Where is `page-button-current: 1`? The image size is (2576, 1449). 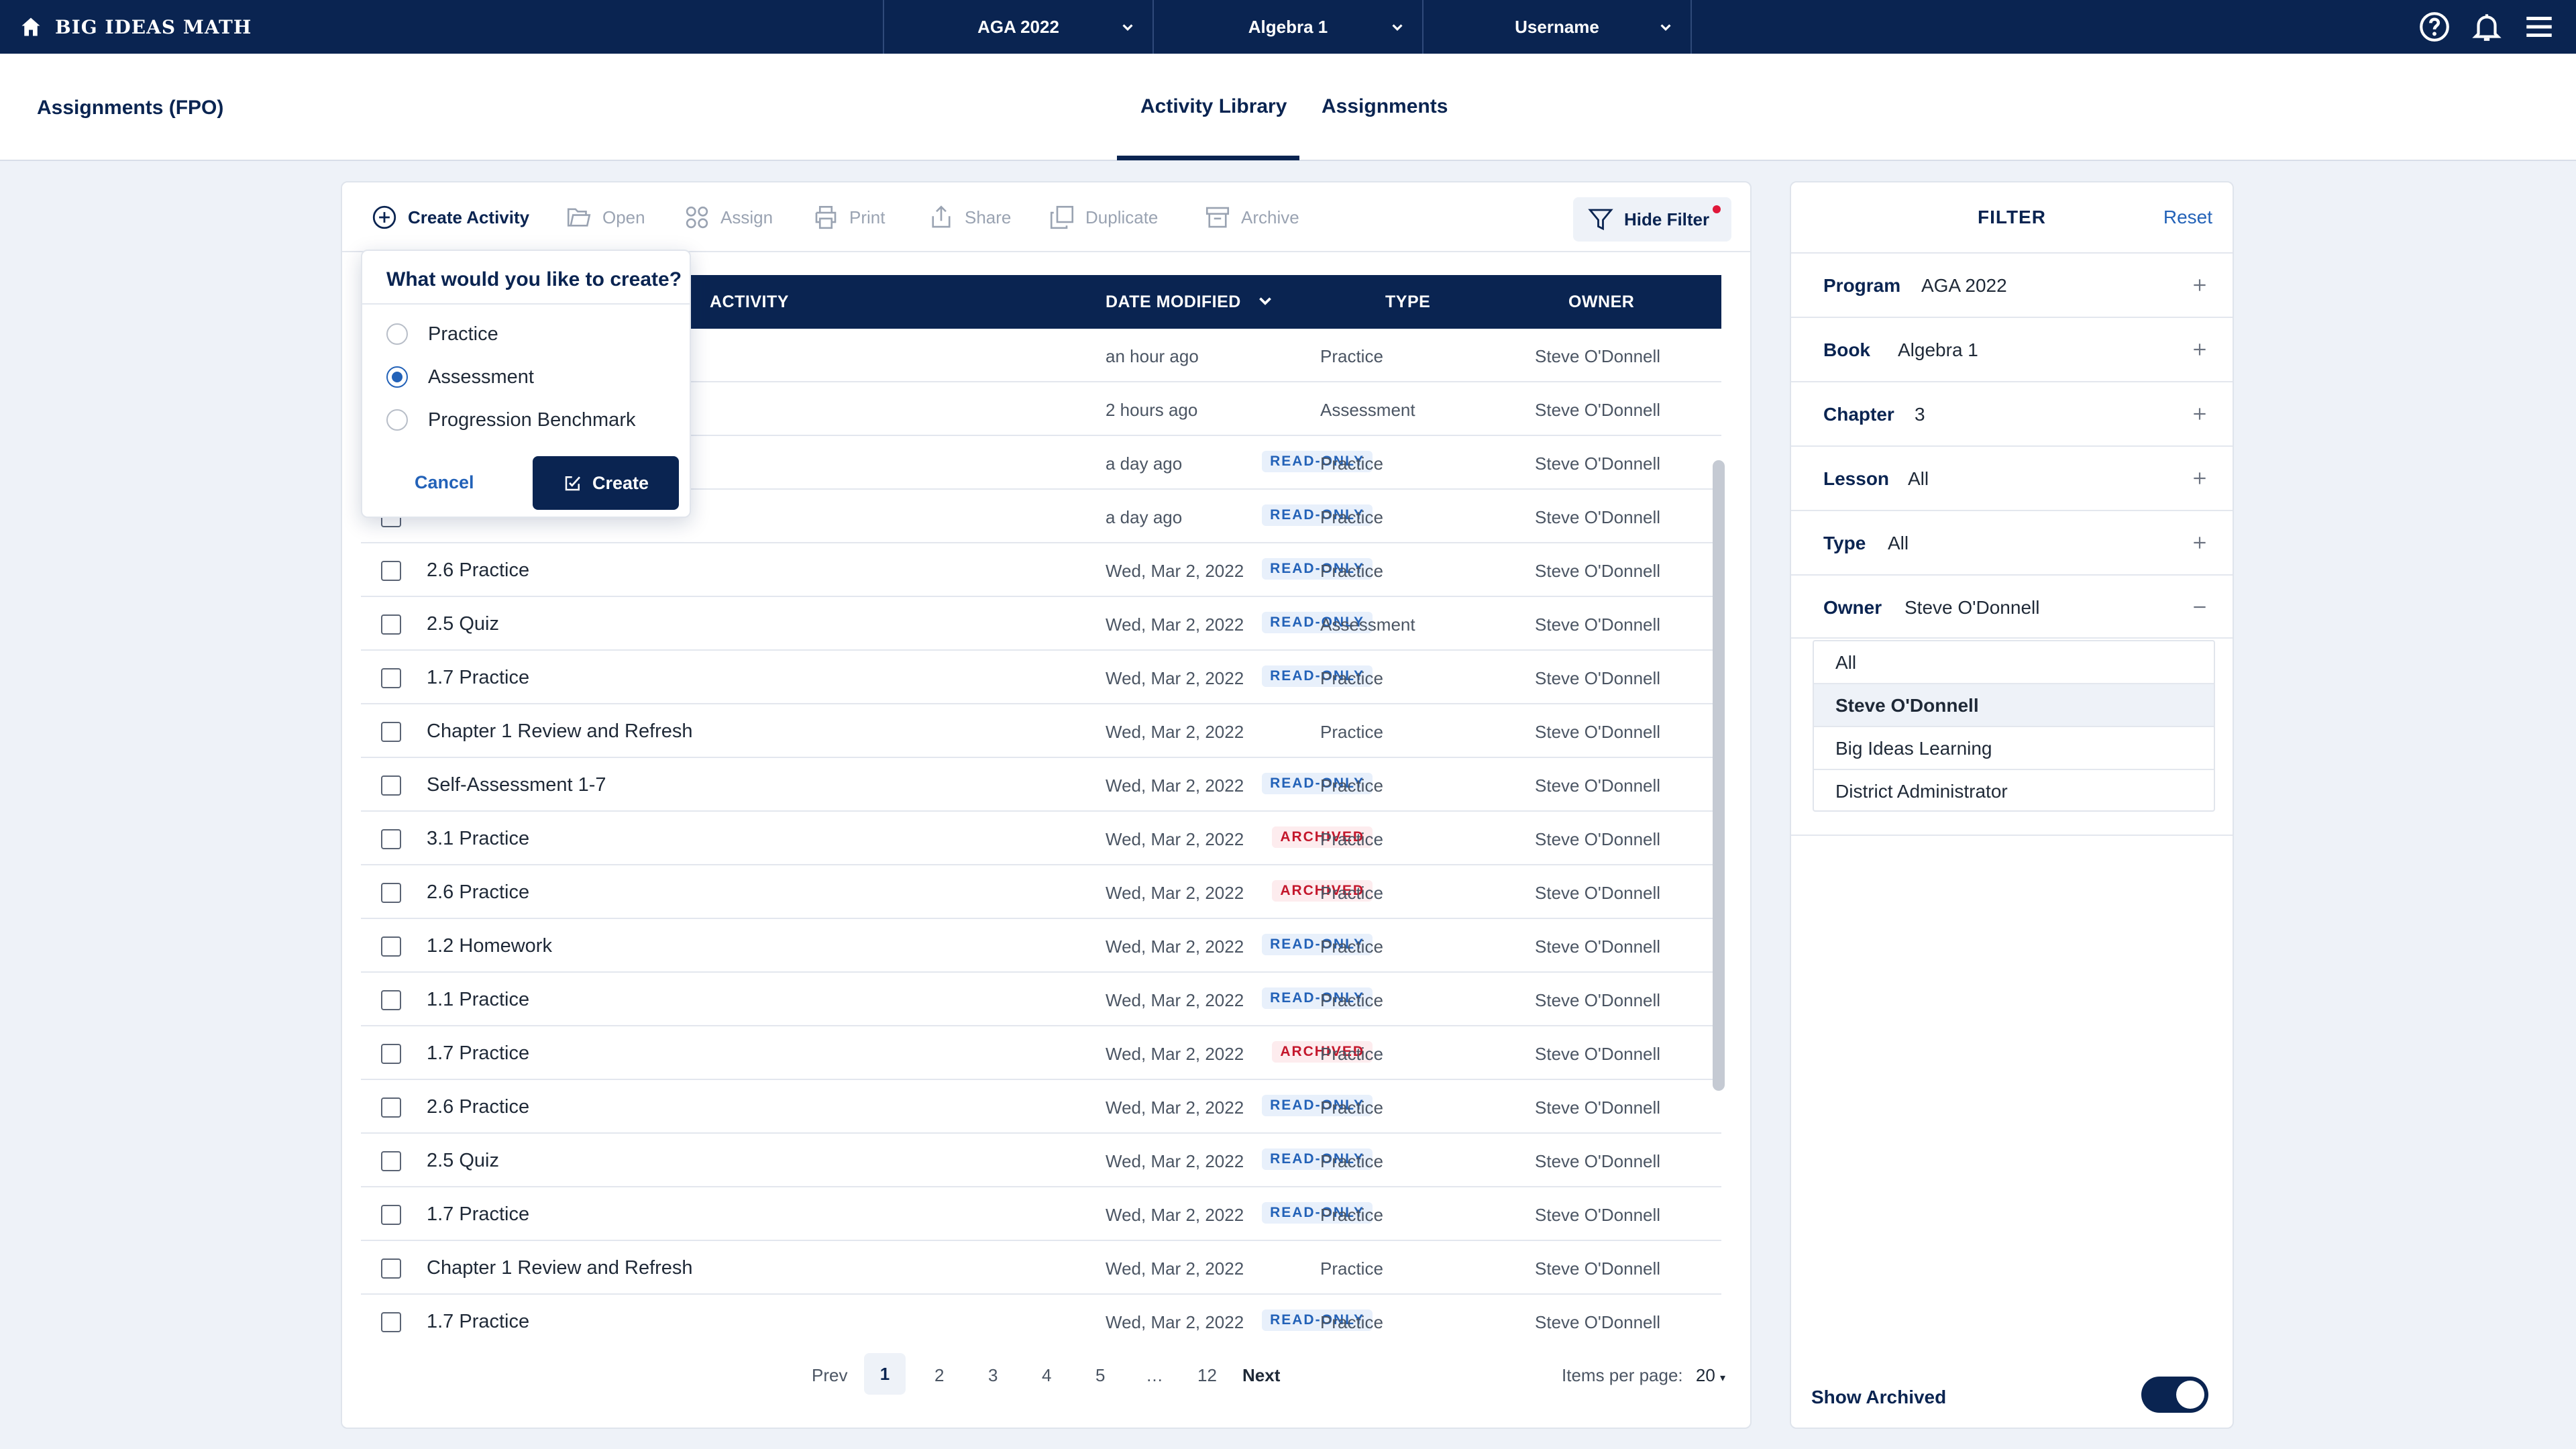
page-button-current: 1 is located at coordinates (885, 1374).